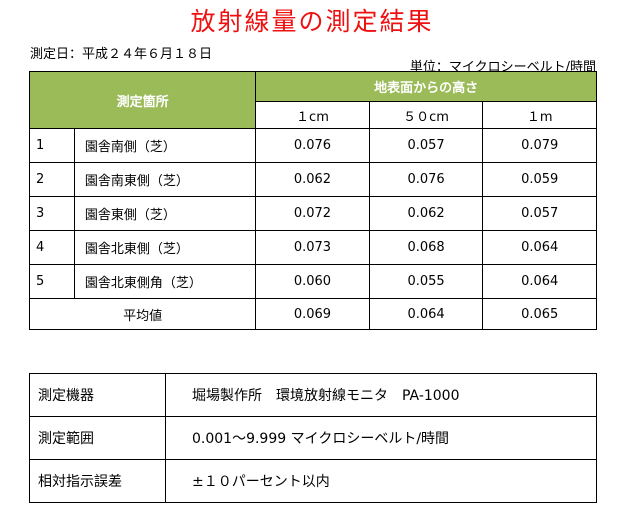  I want to click on height-header: 地表面からの高さ, so click(426, 86).